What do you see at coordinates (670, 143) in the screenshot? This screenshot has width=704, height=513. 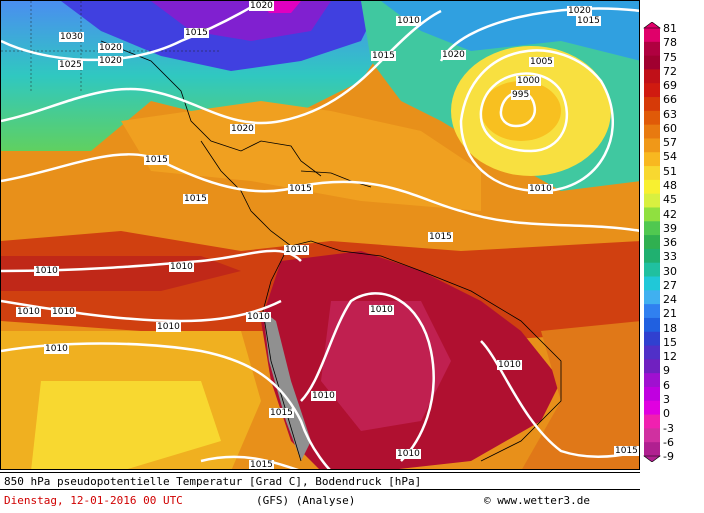 I see `scale-tick-label: 57` at bounding box center [670, 143].